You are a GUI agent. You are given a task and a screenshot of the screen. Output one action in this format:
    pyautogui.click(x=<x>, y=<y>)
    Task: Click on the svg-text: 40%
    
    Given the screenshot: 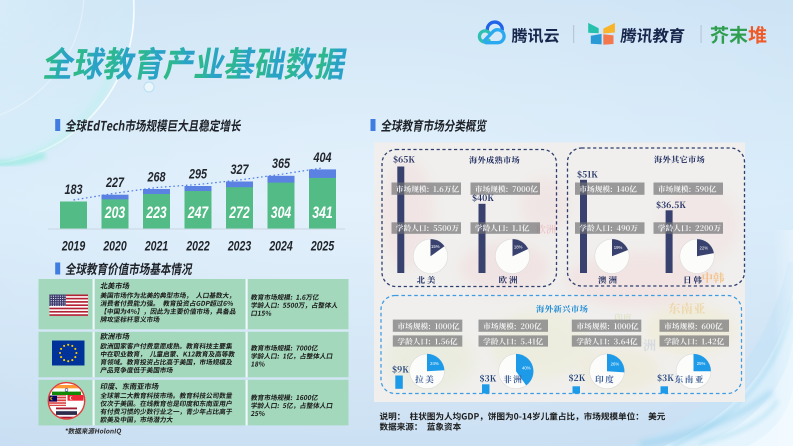 What is the action you would take?
    pyautogui.click(x=526, y=367)
    